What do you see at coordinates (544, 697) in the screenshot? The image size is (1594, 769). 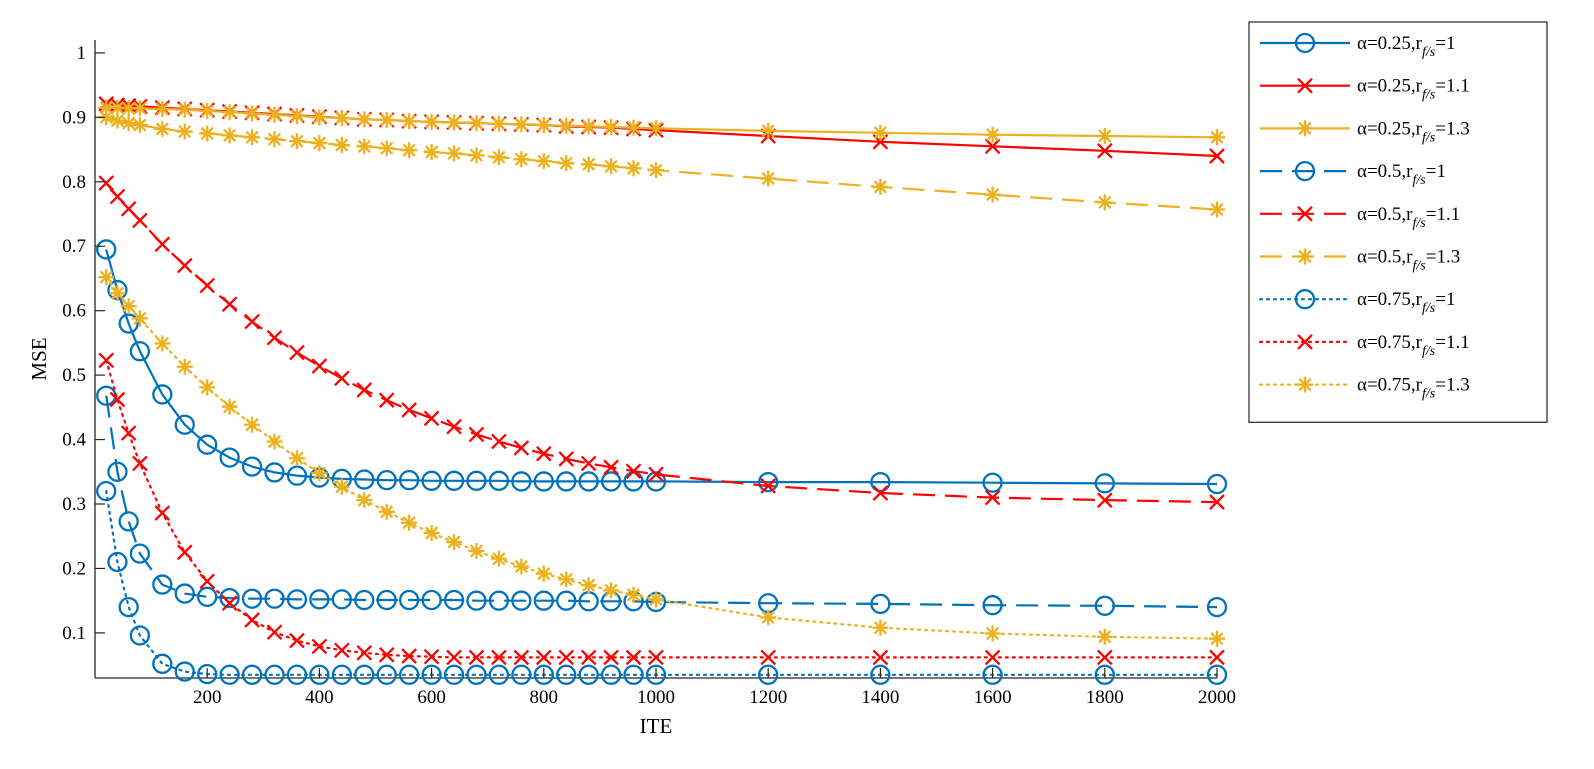 I see `x-tick-label: 800` at bounding box center [544, 697].